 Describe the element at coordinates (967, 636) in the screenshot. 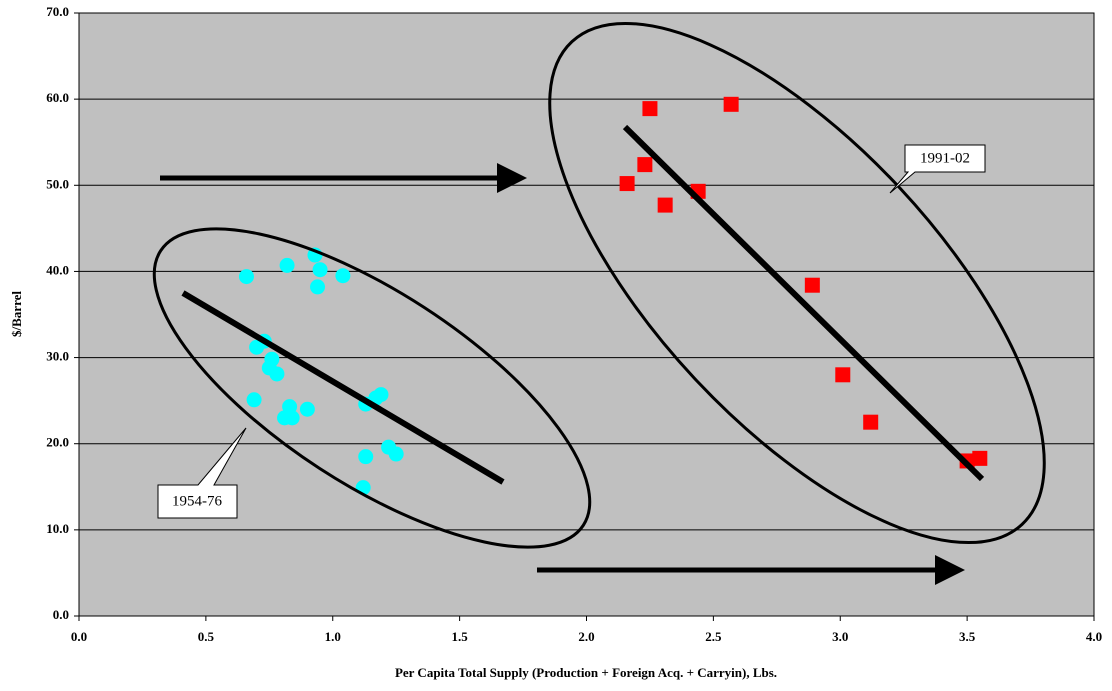

I see `x-tick-label: 3.5` at that location.